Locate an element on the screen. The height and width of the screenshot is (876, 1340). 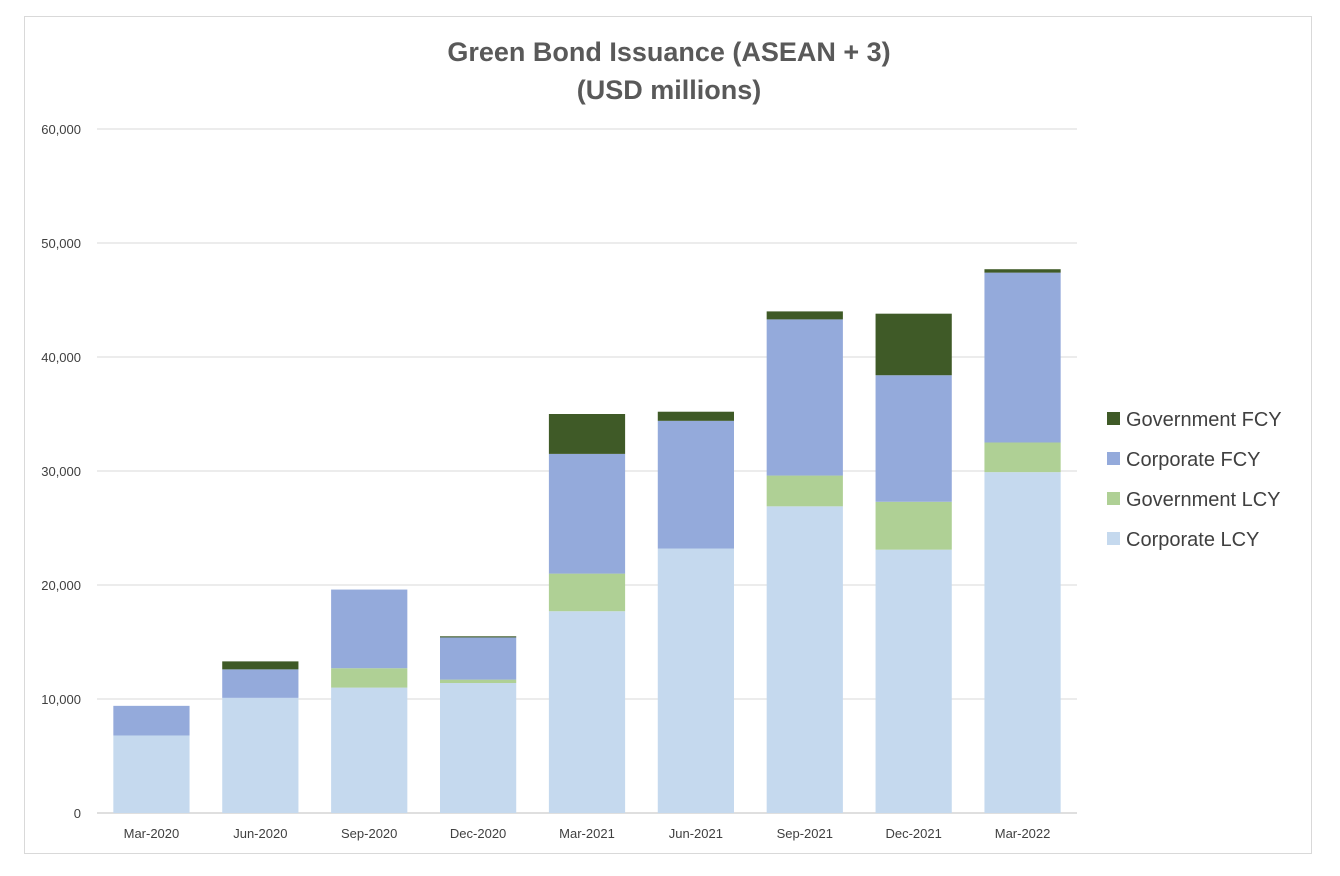
x-tick-label: Jun-2020 is located at coordinates (260, 833).